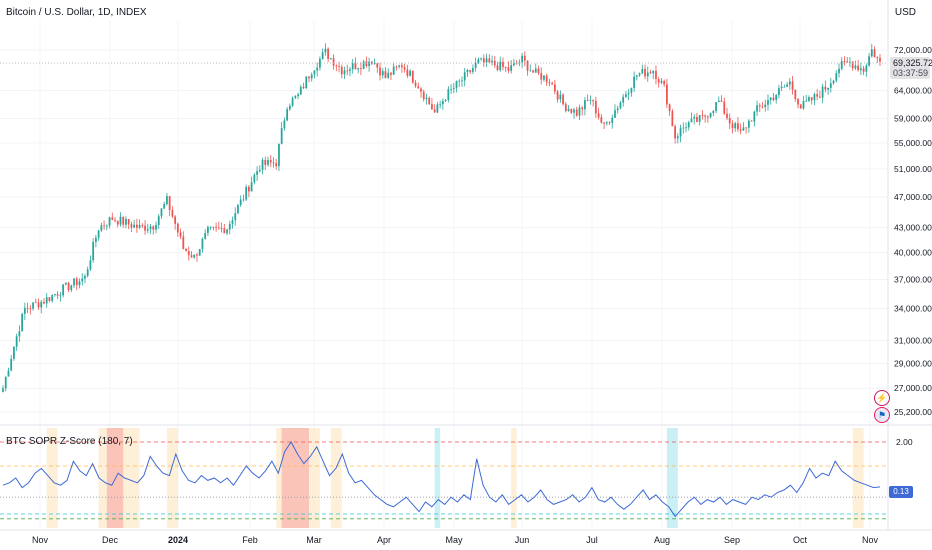 Image resolution: width=932 pixels, height=550 pixels. Describe the element at coordinates (882, 398) in the screenshot. I see `lightning-icon: ⚡` at that location.